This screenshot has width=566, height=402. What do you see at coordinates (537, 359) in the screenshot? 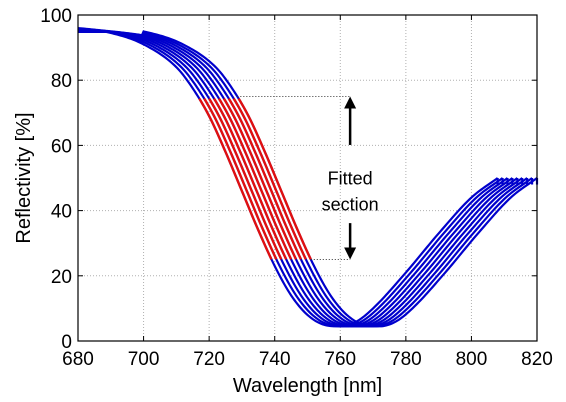
I see `x-tick-label: 820` at bounding box center [537, 359].